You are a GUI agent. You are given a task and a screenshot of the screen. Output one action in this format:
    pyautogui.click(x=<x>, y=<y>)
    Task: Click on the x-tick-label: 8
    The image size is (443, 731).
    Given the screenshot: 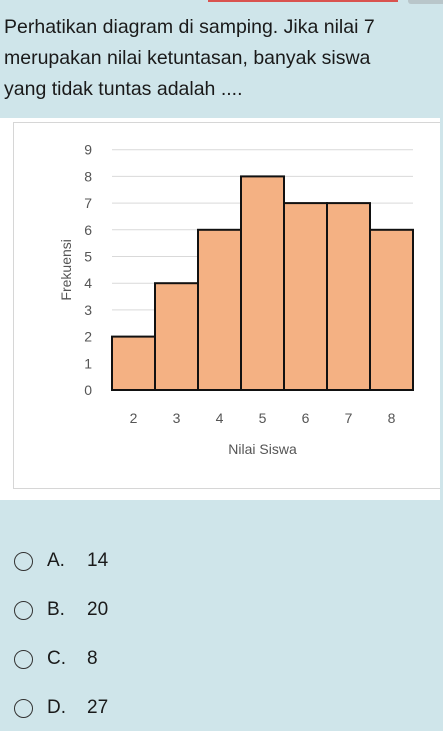 What is the action you would take?
    pyautogui.click(x=392, y=418)
    